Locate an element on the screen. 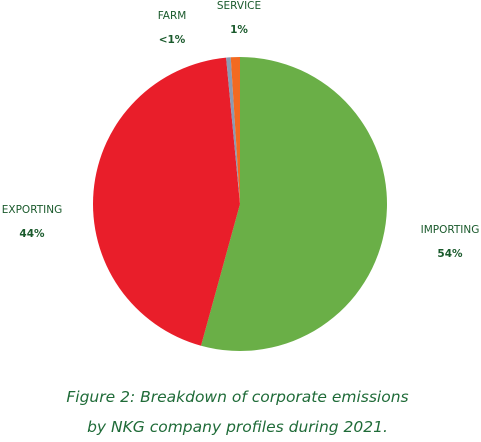  value-label: <1% is located at coordinates (172, 40).